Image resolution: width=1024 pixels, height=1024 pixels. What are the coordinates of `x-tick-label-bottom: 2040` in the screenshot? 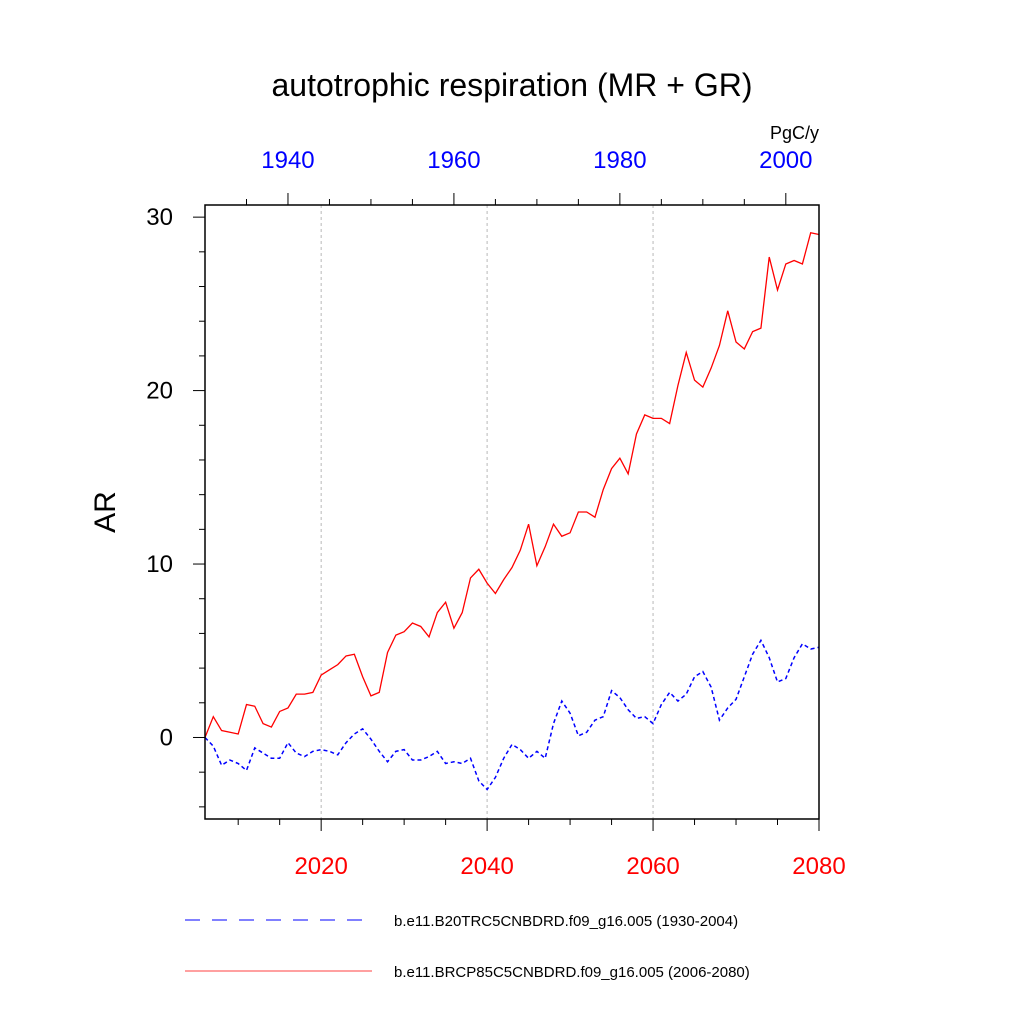 It's located at (486, 866).